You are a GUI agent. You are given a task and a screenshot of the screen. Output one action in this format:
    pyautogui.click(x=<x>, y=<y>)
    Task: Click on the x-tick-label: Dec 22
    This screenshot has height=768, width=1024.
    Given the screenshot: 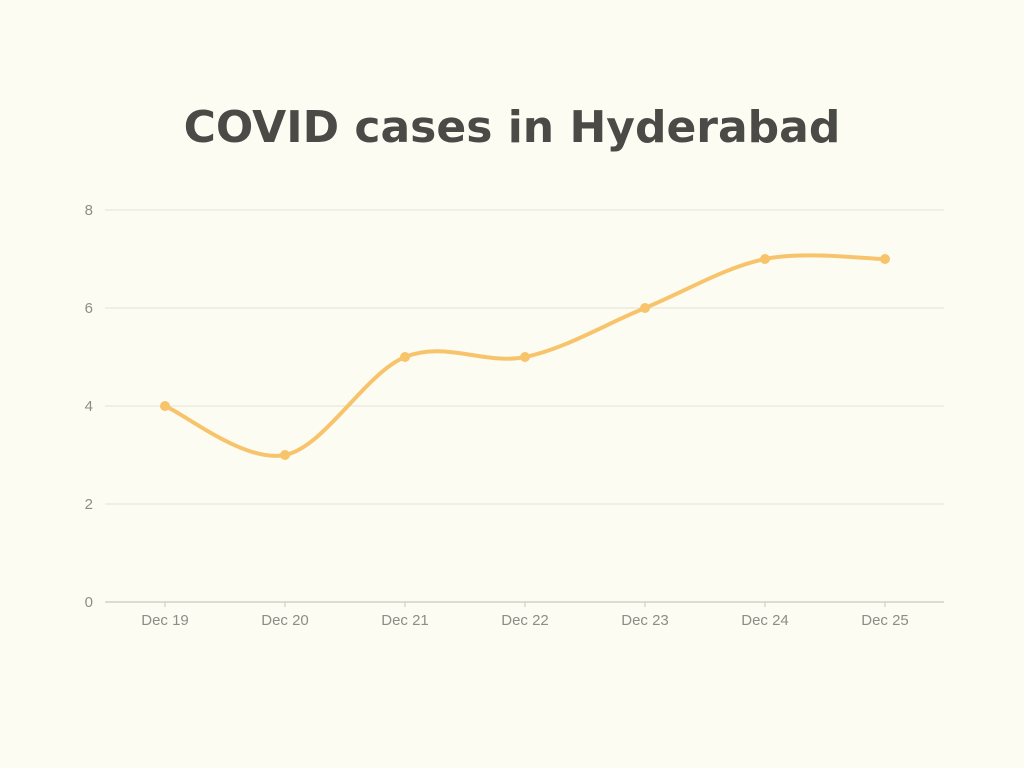 What is the action you would take?
    pyautogui.click(x=525, y=620)
    